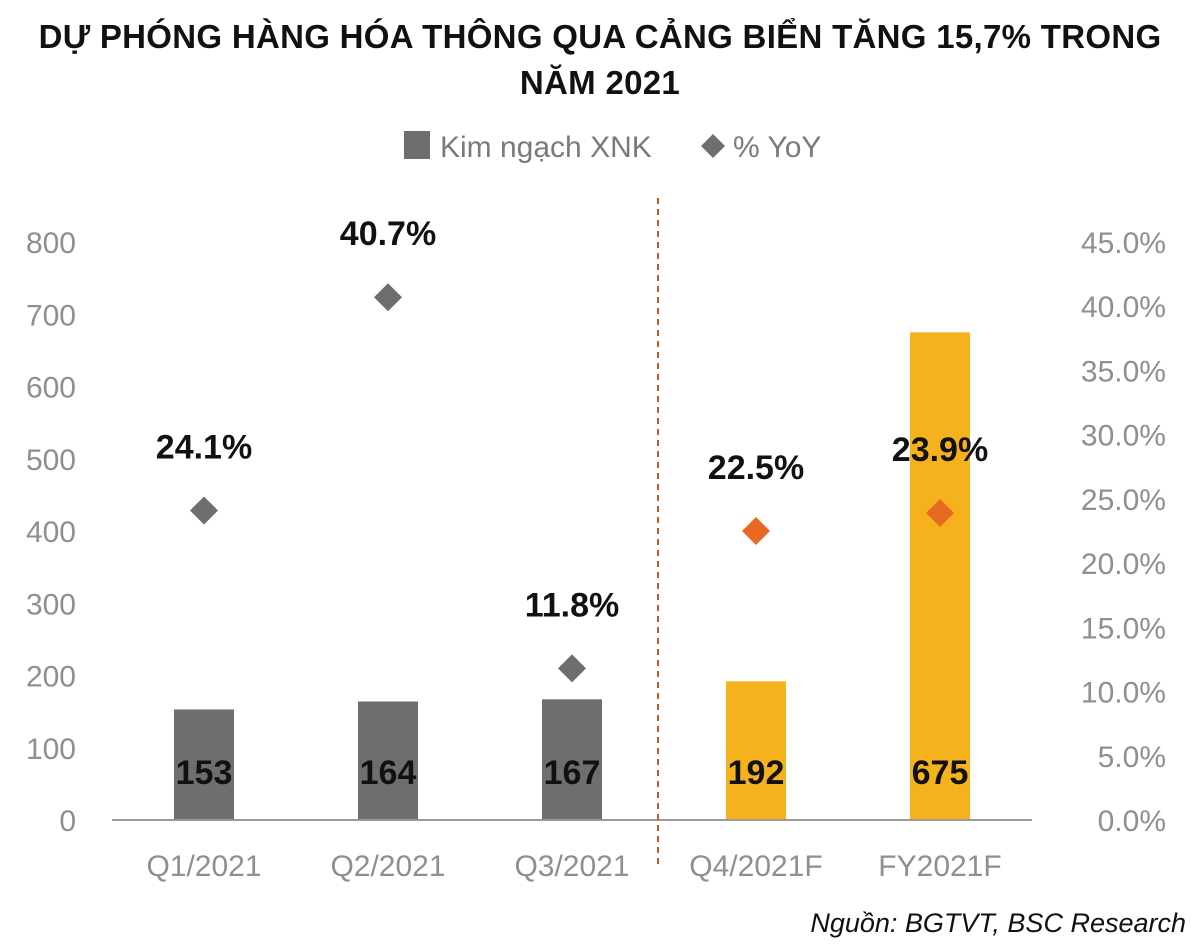 The height and width of the screenshot is (948, 1200). I want to click on bar-value-label: 192, so click(756, 773).